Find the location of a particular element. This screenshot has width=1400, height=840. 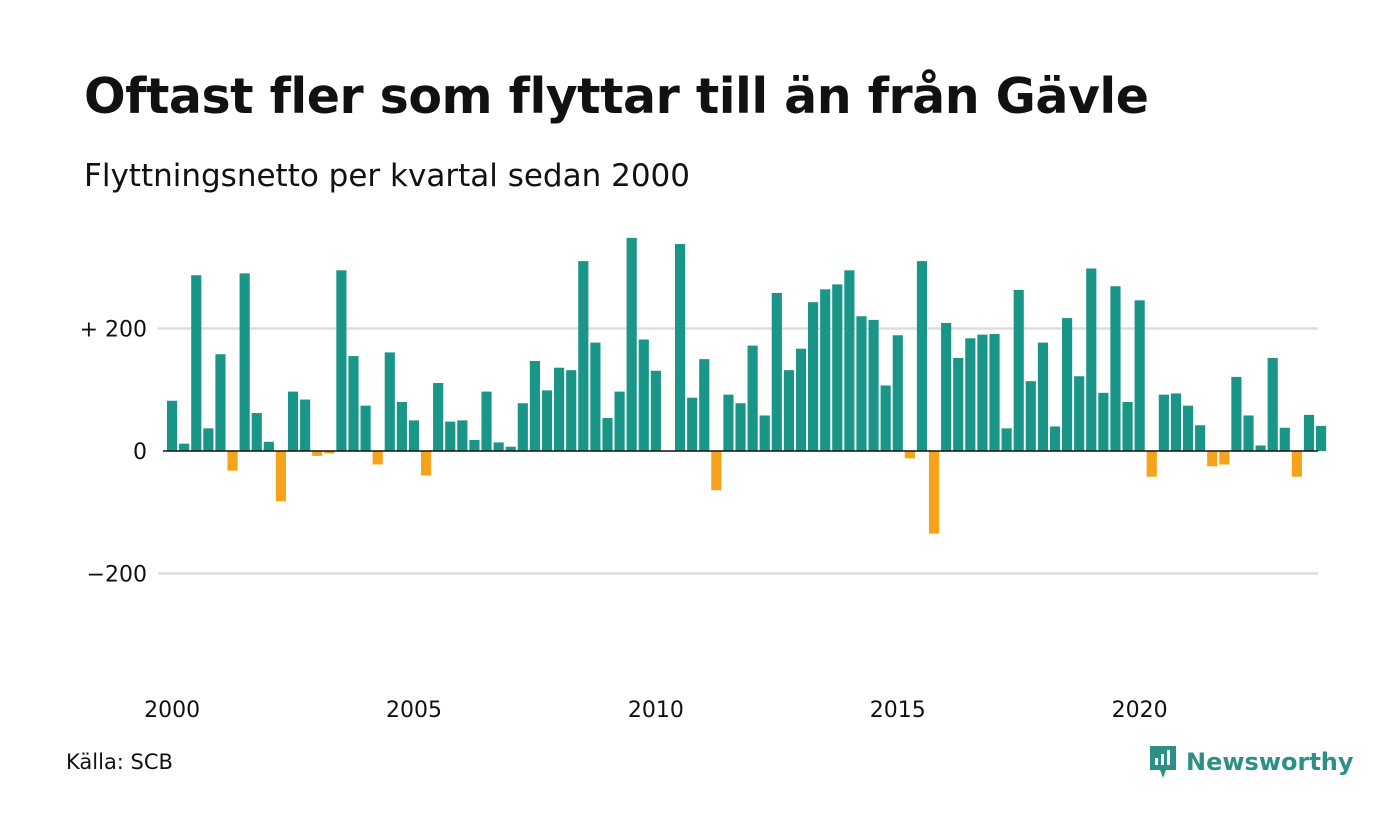

x-tick-label: 2005 is located at coordinates (414, 710).